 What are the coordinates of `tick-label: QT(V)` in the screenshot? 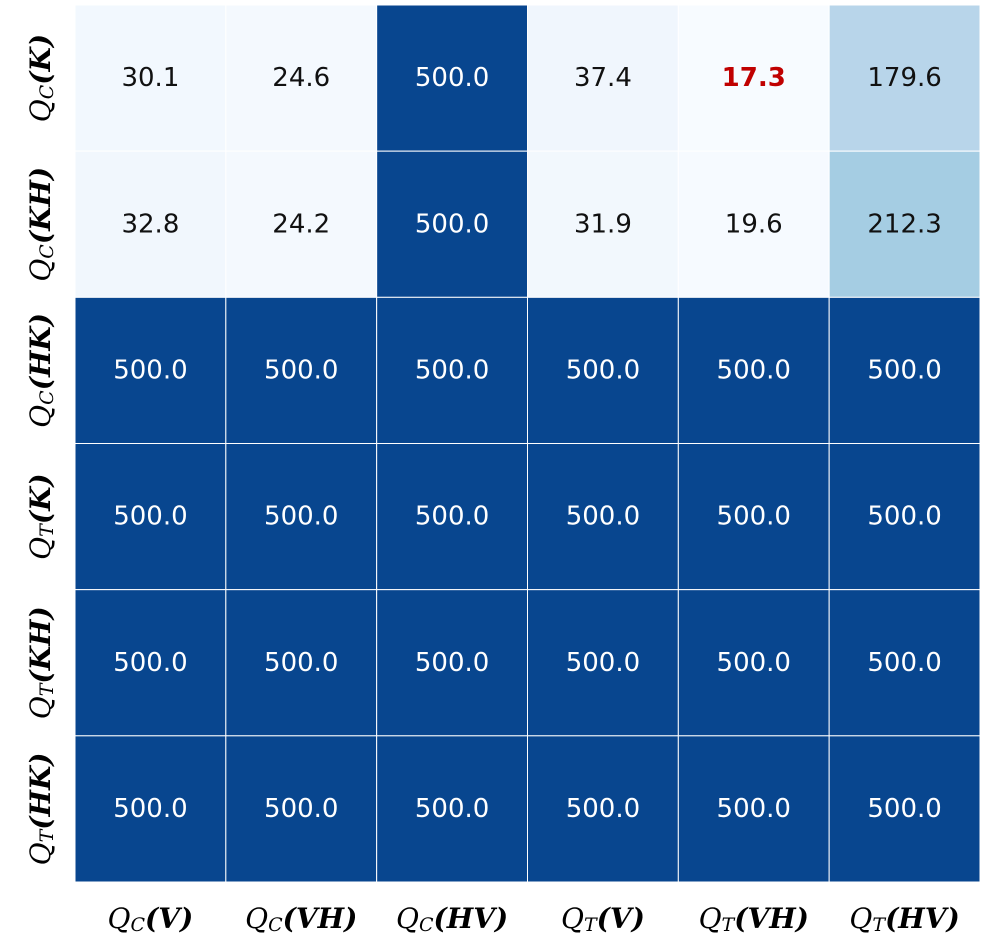 It's located at (603, 919).